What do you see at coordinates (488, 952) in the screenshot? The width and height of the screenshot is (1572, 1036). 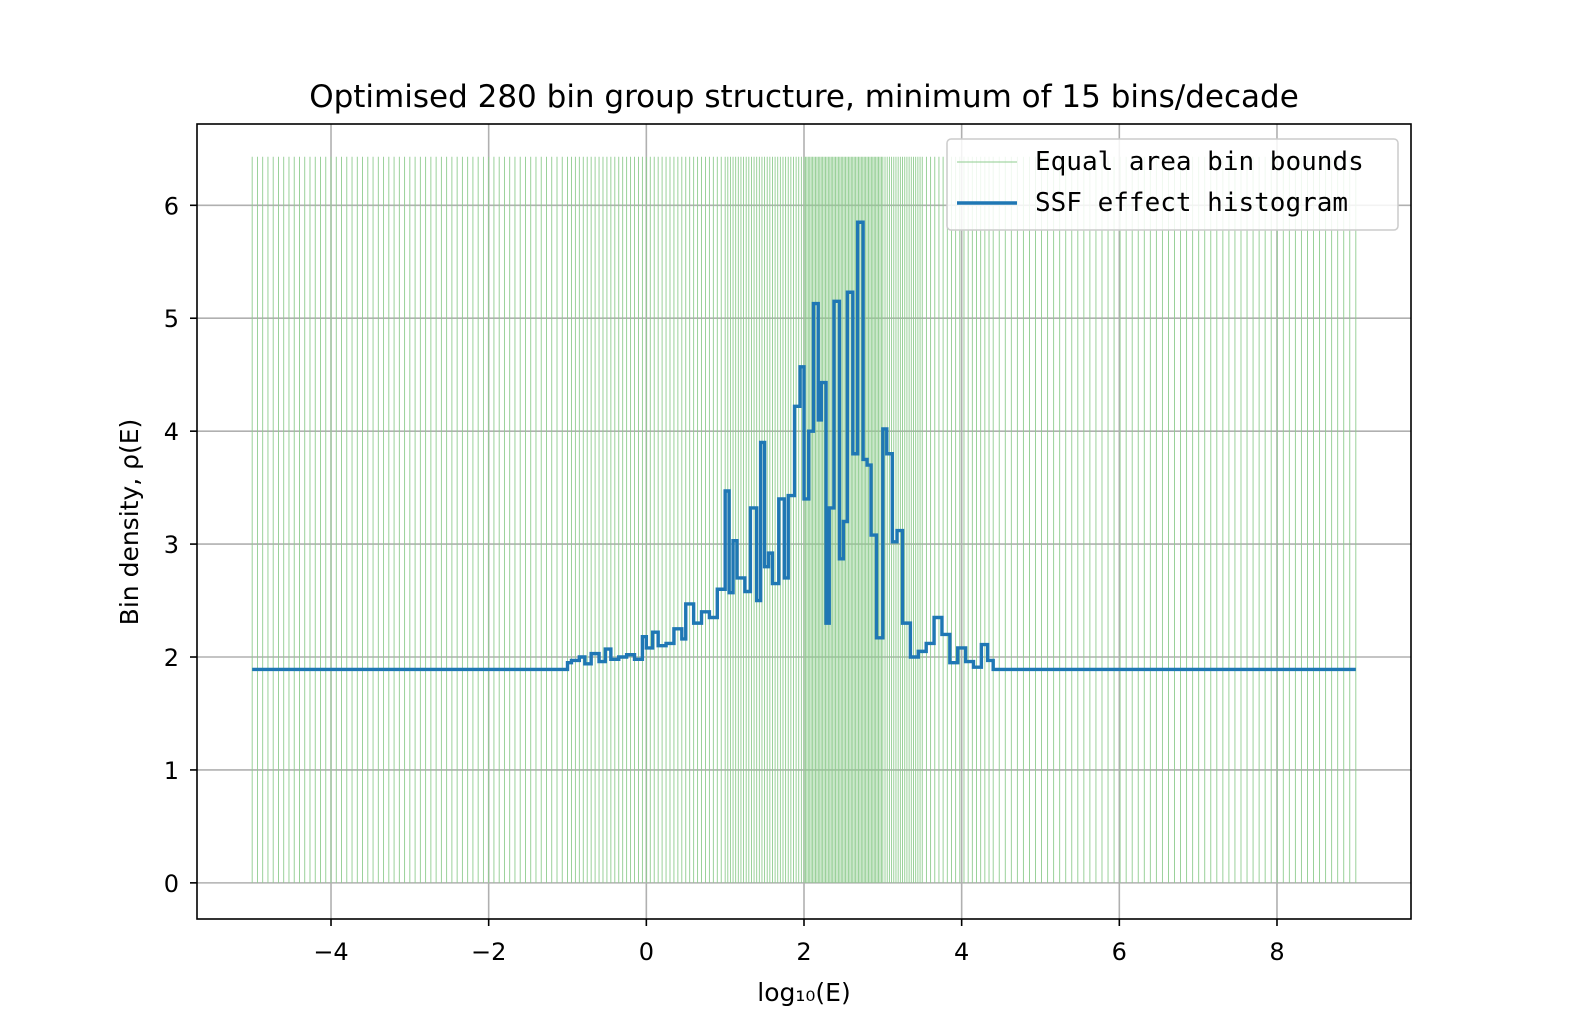 I see `x-tick-label: −2` at bounding box center [488, 952].